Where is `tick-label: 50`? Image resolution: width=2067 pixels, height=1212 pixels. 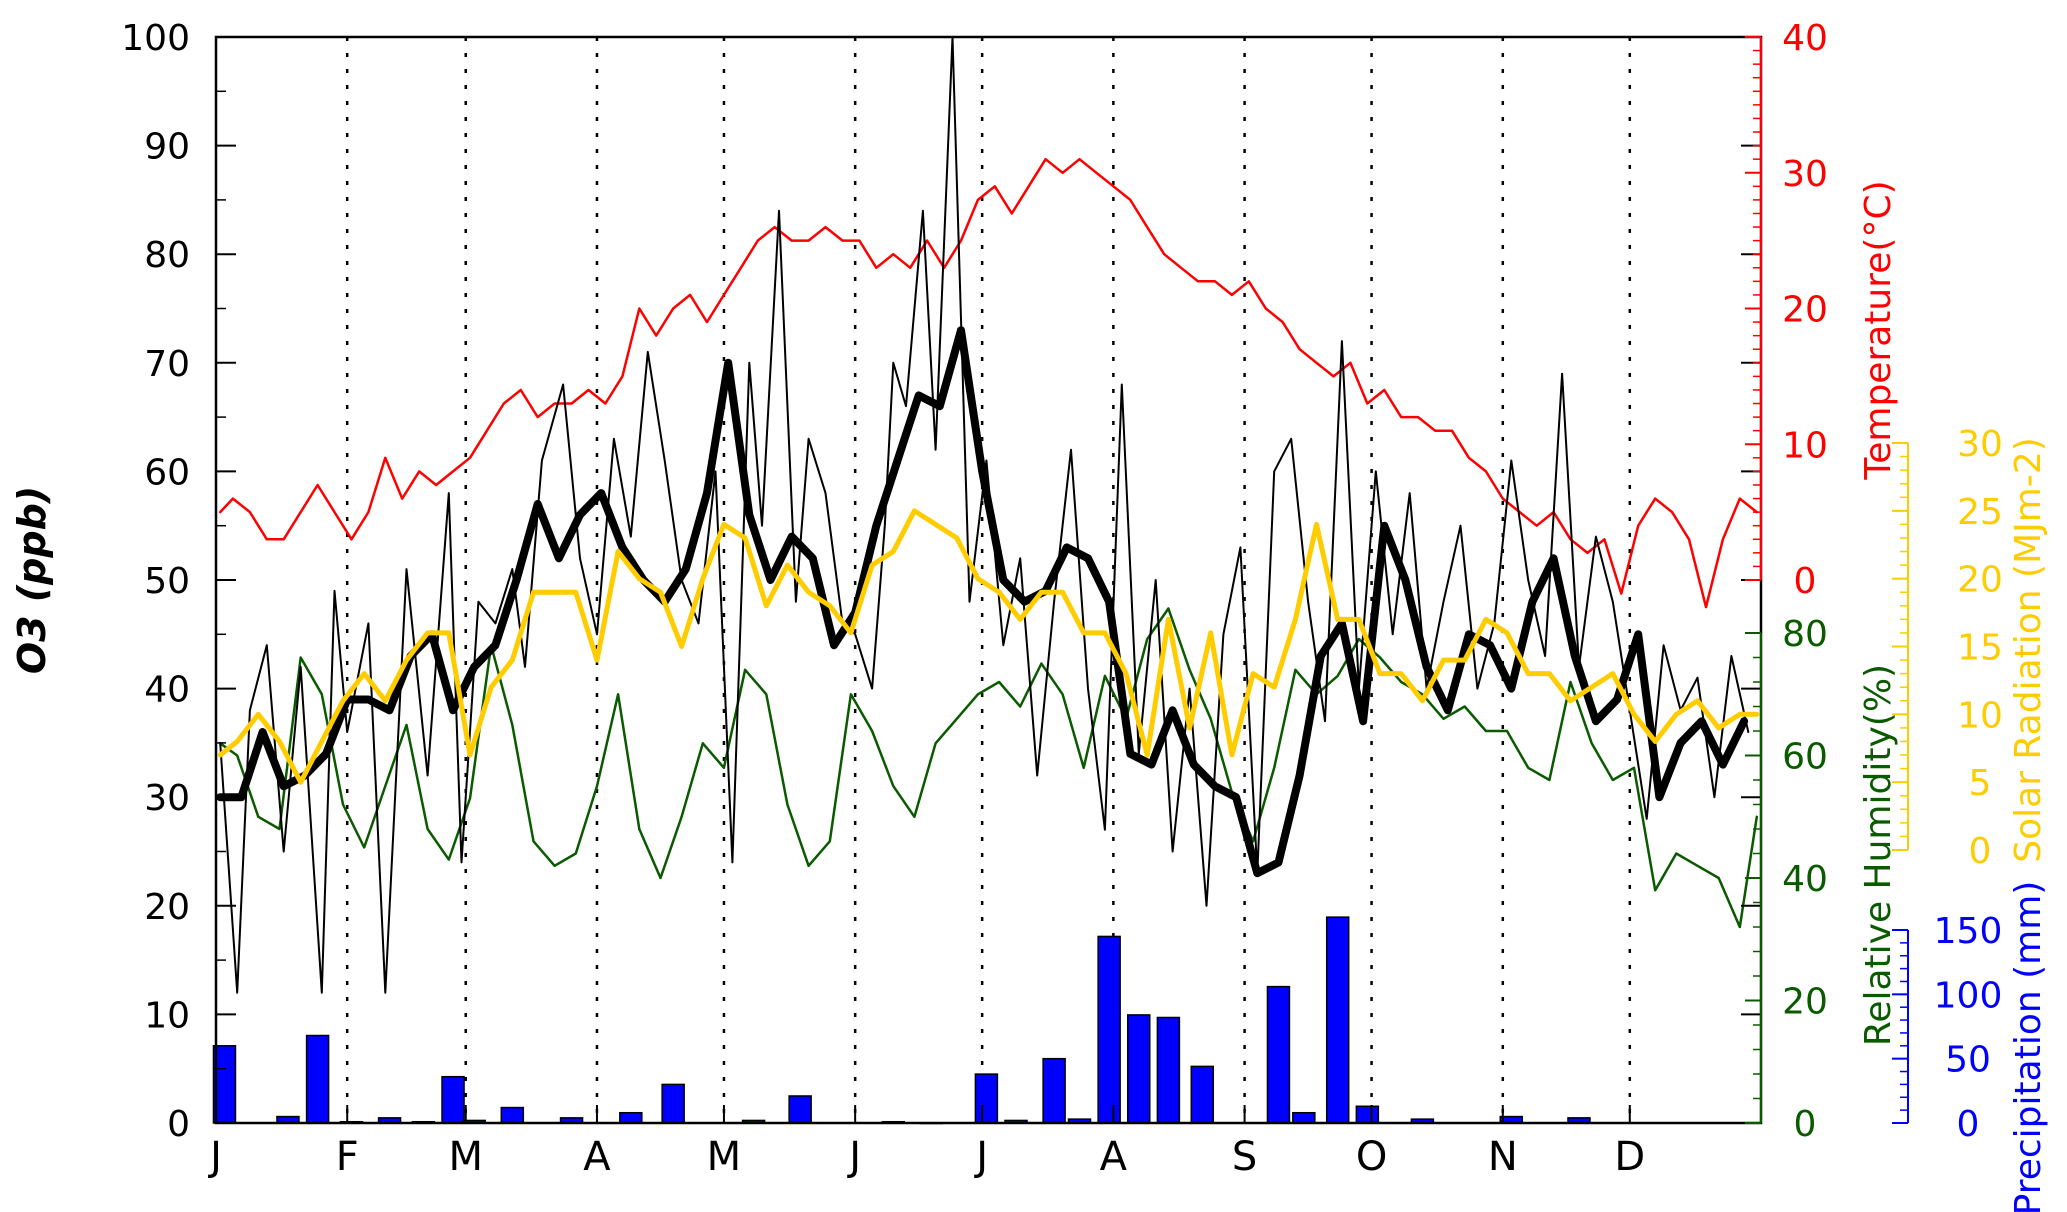 tick-label: 50 is located at coordinates (1968, 1060).